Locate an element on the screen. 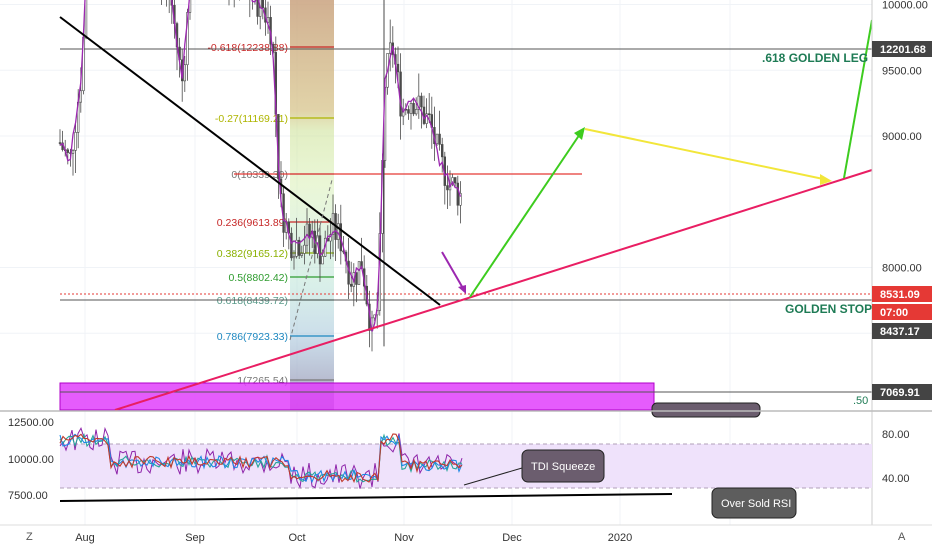  price-tick-label: 8000.00 is located at coordinates (902, 269).